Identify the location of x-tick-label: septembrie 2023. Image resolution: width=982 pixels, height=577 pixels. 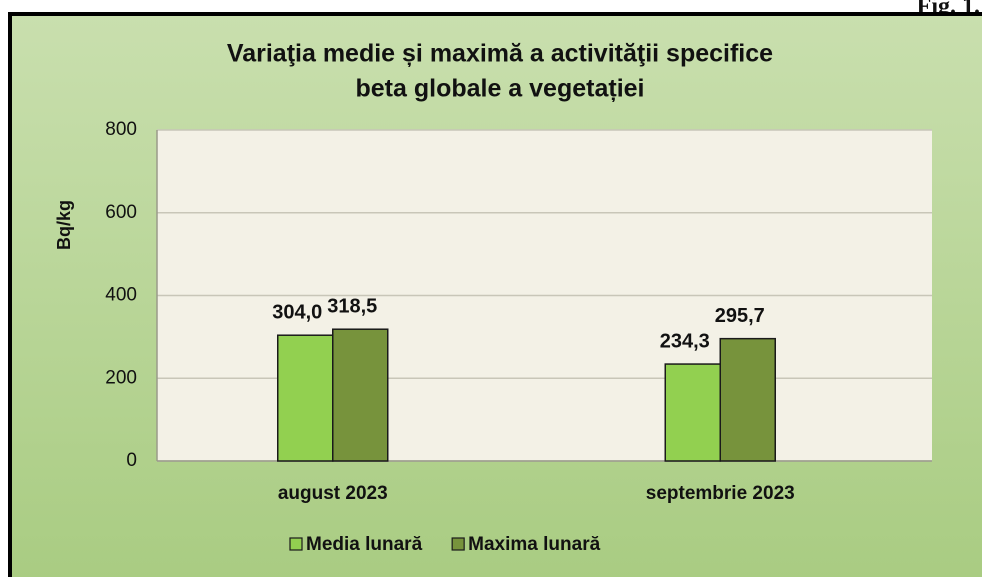
(720, 493).